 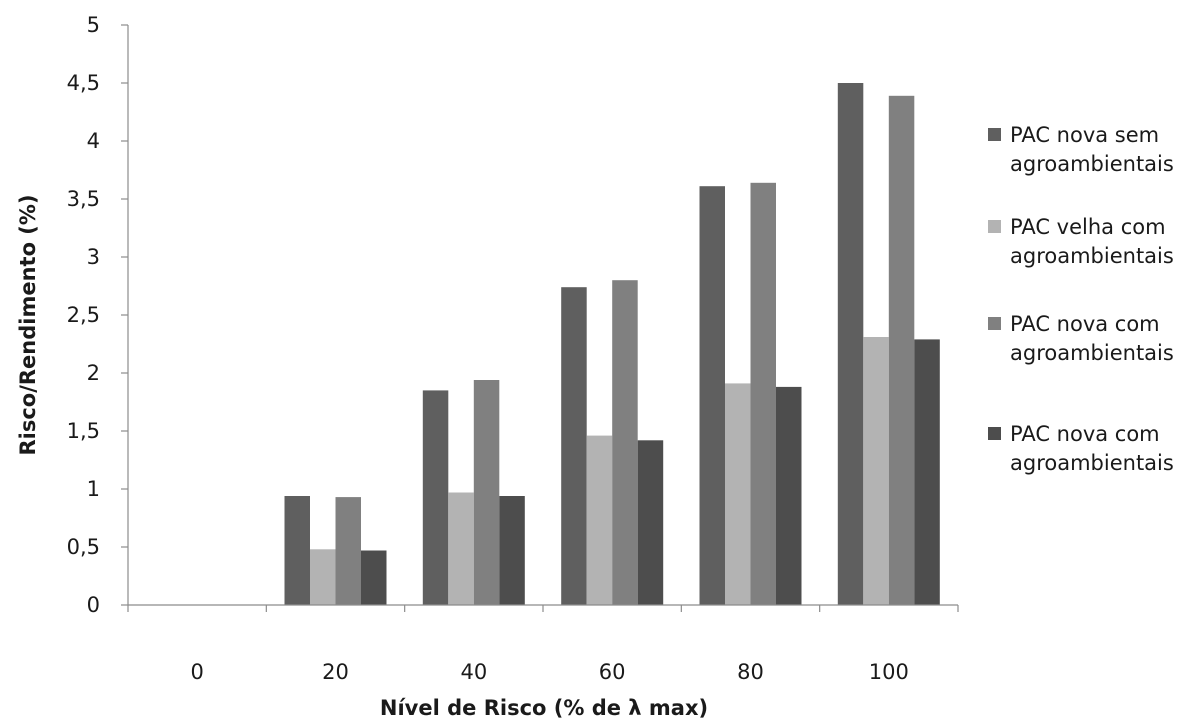 I want to click on legend-item-1: PAC nova sem agroambientais, so click(x=1081, y=149).